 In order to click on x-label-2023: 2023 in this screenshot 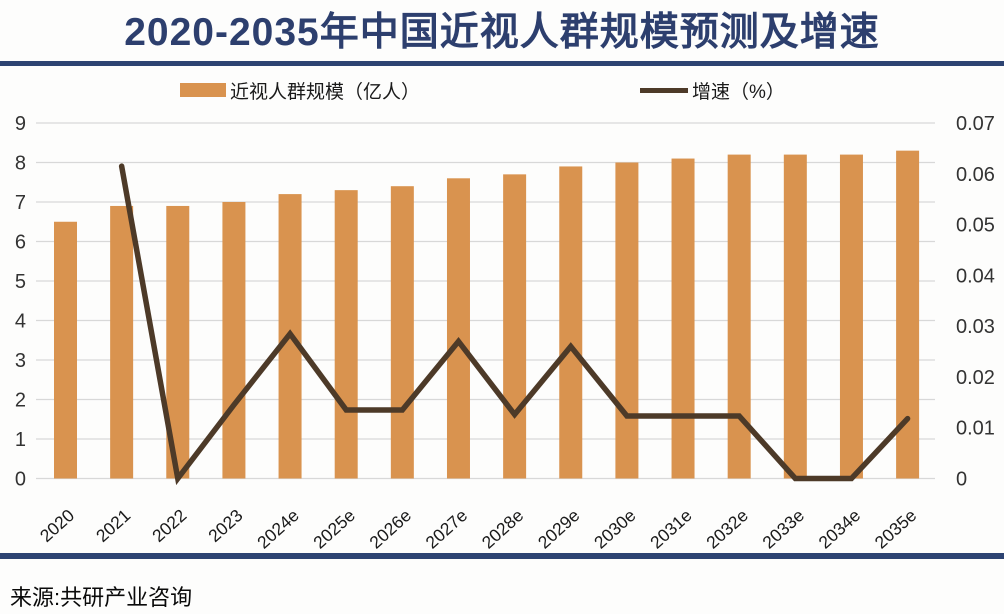, I will do `click(225, 525)`.